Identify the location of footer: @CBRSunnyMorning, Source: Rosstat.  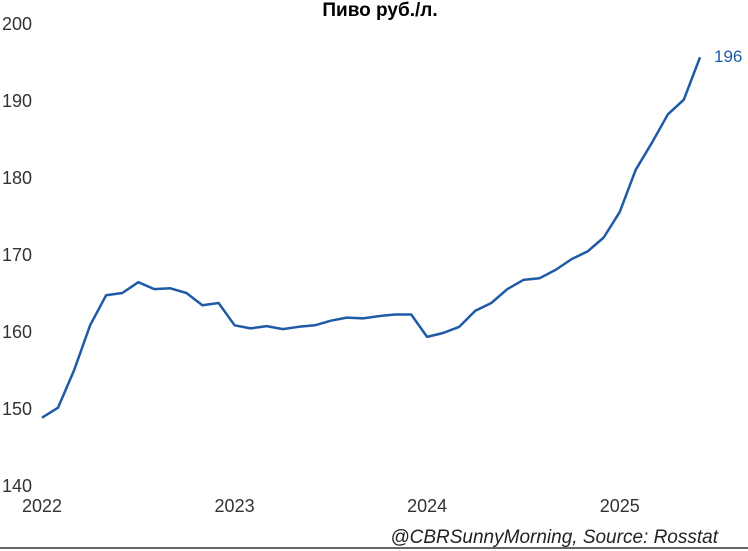
(554, 537).